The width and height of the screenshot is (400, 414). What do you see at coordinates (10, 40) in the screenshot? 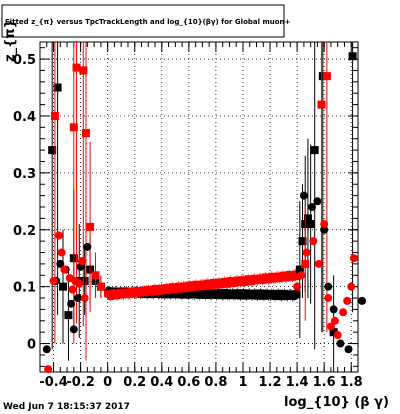
I see `y-axis-title: z_{π}` at bounding box center [10, 40].